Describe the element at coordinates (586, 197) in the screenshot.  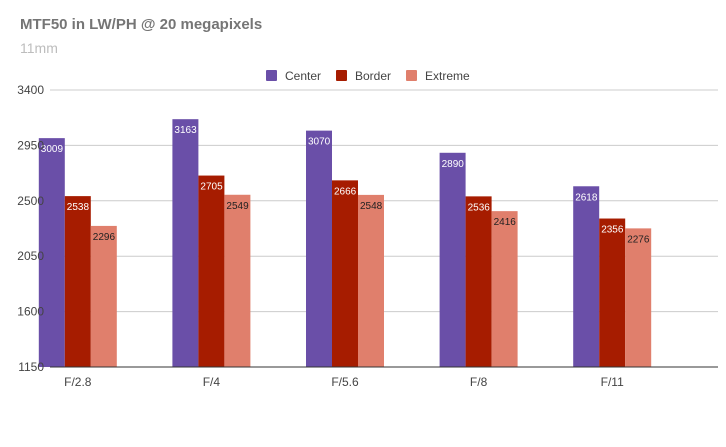
I see `bar-value-label: 2618` at that location.